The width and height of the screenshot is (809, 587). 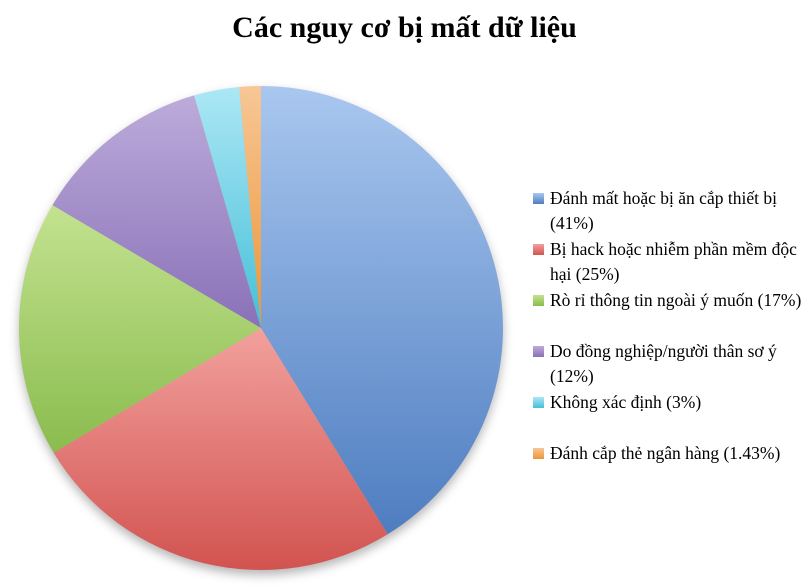 What do you see at coordinates (671, 415) in the screenshot?
I see `legend-item: Không xác định (3%)` at bounding box center [671, 415].